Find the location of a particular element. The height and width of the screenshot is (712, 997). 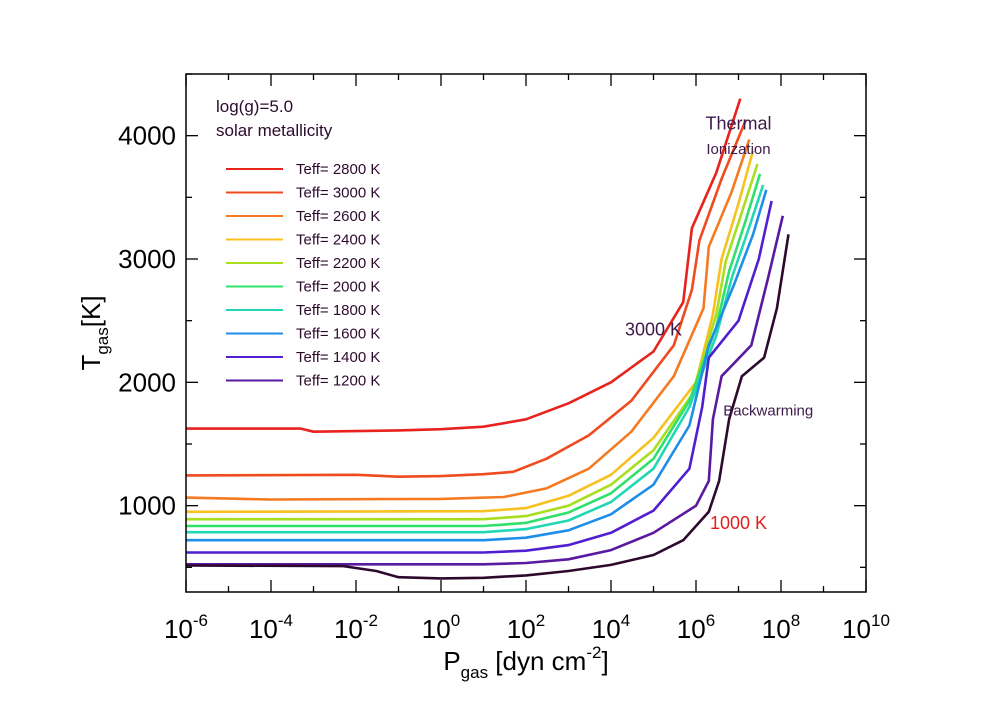

y-tick-label: 3000 is located at coordinates (147, 259).